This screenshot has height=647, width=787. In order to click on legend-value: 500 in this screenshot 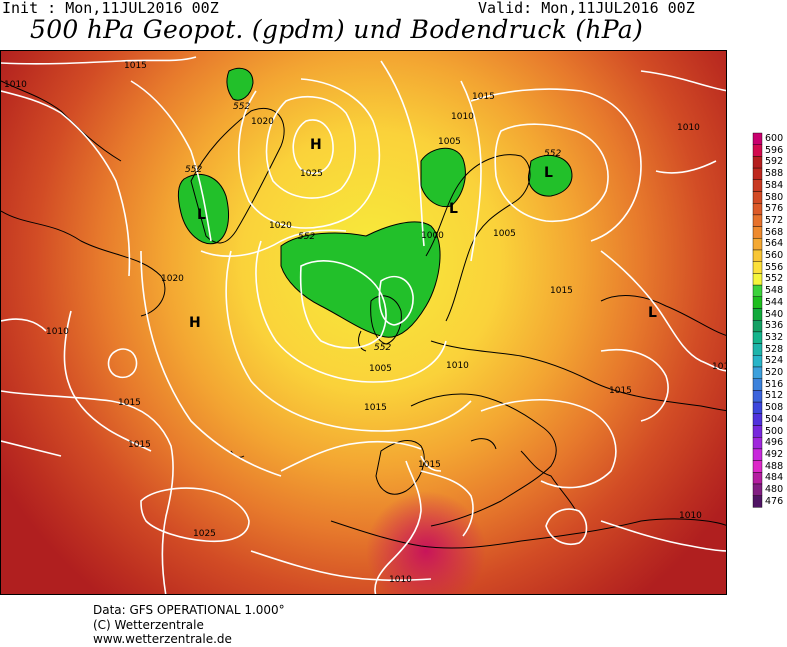, I will do `click(774, 431)`.